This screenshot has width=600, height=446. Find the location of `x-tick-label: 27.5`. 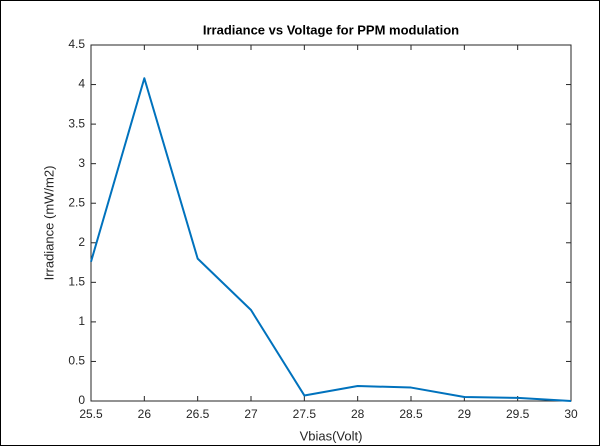

x-tick-label: 27.5 is located at coordinates (305, 414).